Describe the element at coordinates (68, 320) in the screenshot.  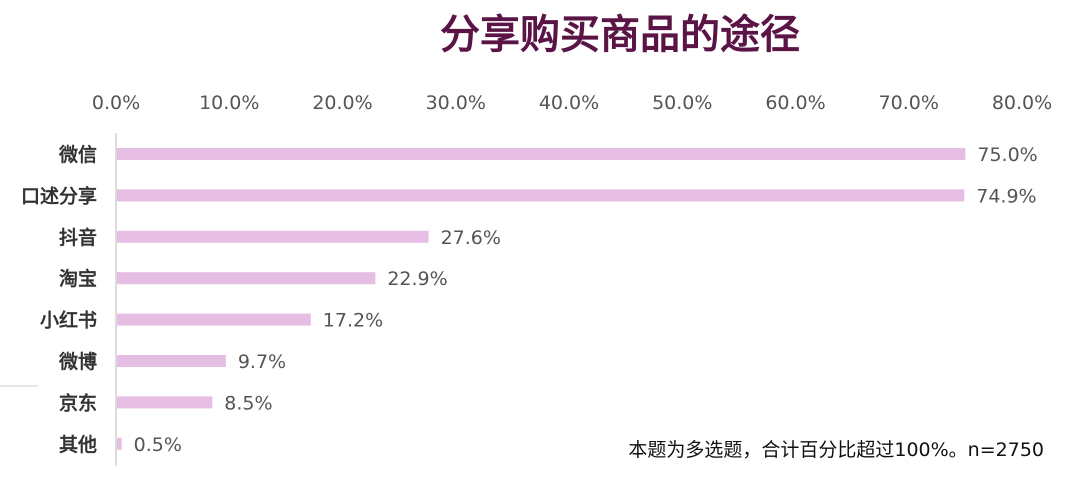
I see `category-label: 小红书` at that location.